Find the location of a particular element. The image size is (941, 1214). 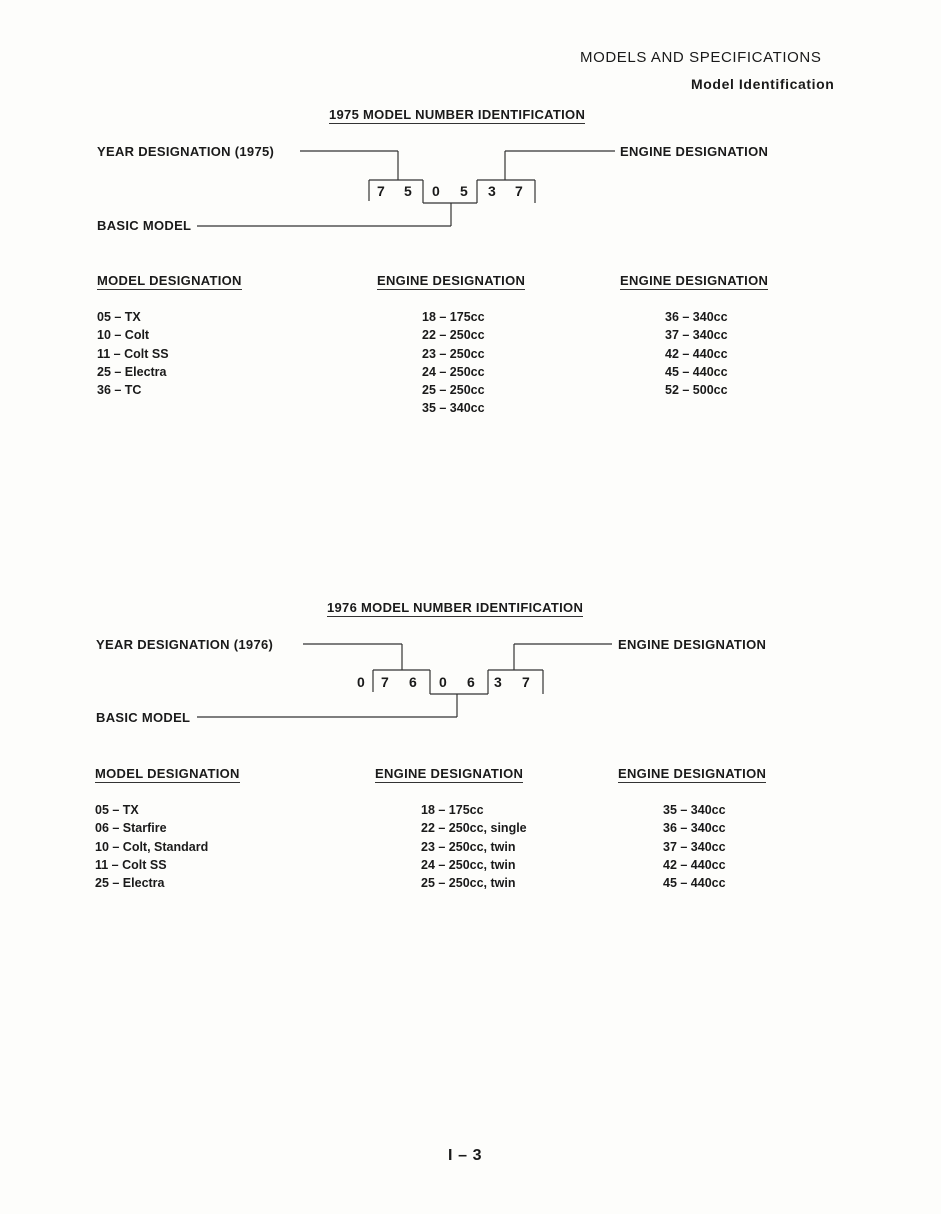

list-item: 23 – 250cc, twin is located at coordinates (468, 846).